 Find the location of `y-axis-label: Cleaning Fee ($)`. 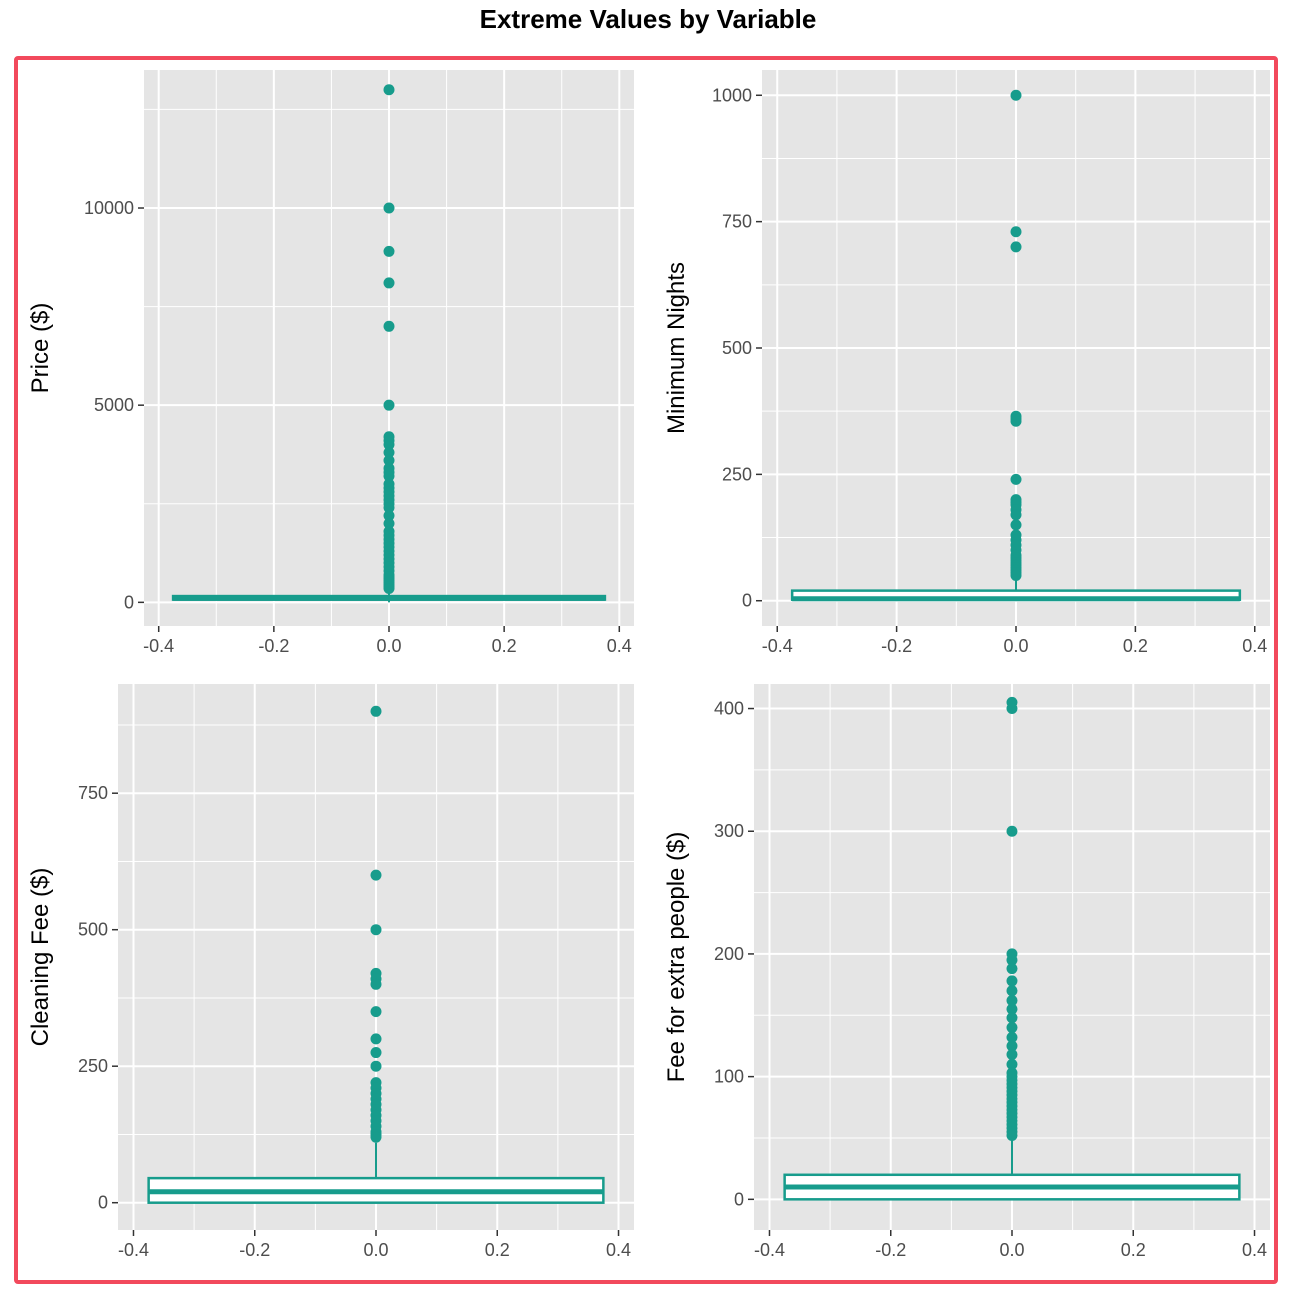

y-axis-label: Cleaning Fee ($) is located at coordinates (40, 957).